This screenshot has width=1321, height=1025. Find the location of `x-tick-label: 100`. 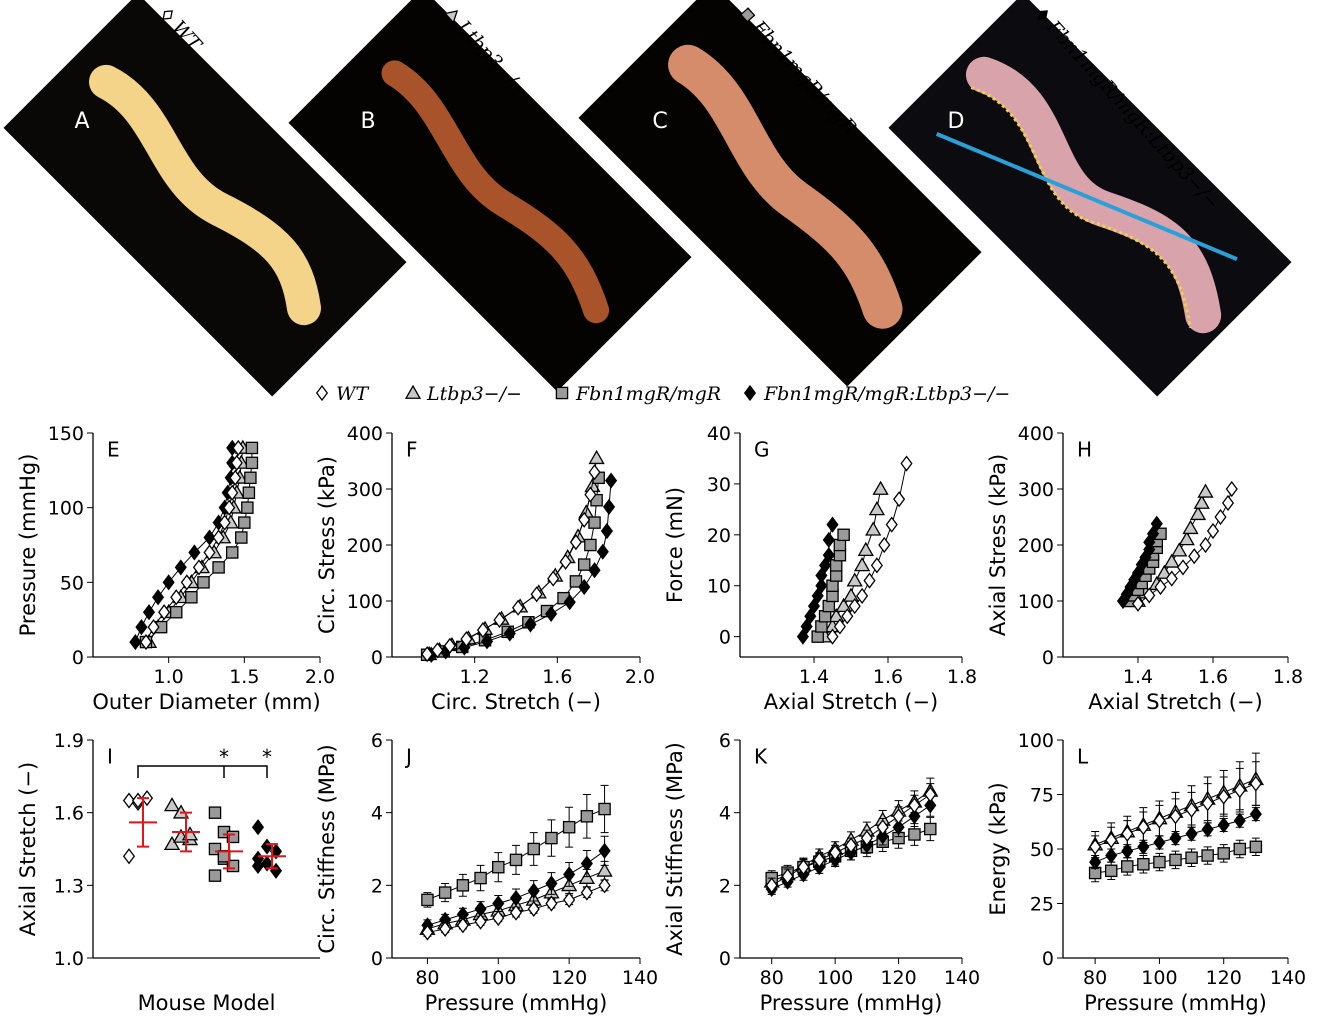

x-tick-label: 100 is located at coordinates (835, 978).